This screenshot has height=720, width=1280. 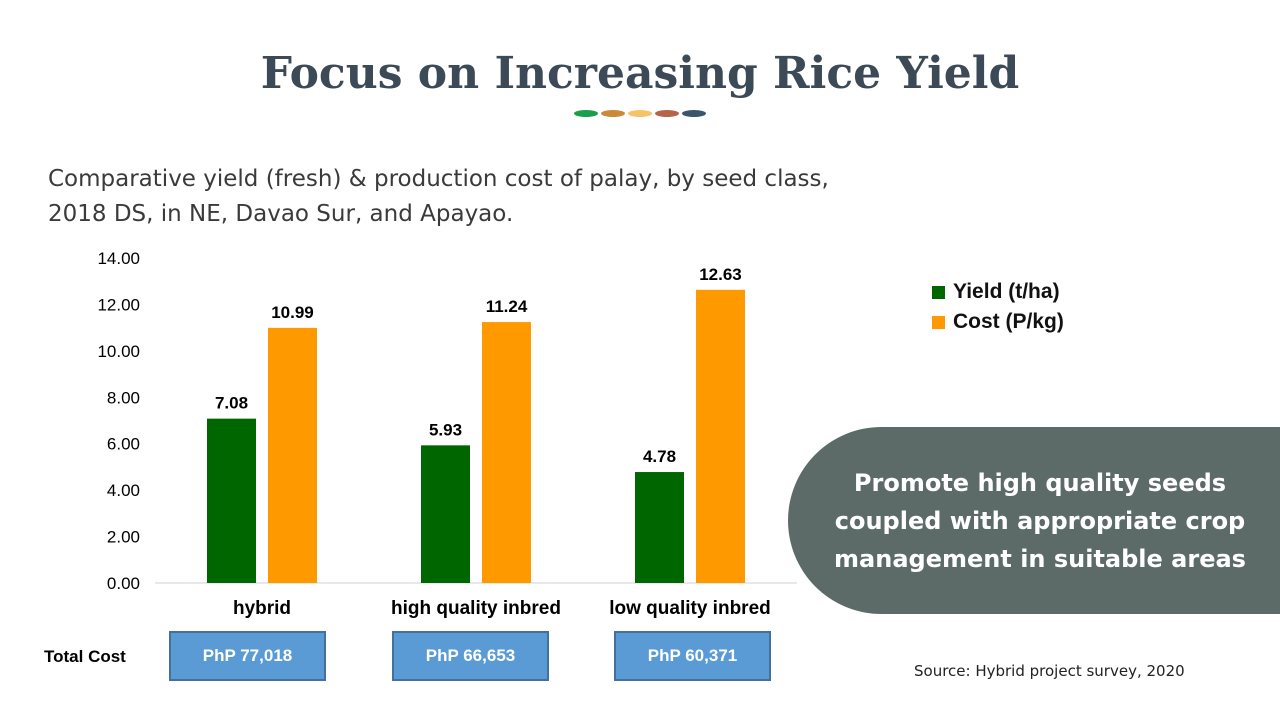 I want to click on chart-legend: Yield (t/ha) Cost (P/kg), so click(x=998, y=307).